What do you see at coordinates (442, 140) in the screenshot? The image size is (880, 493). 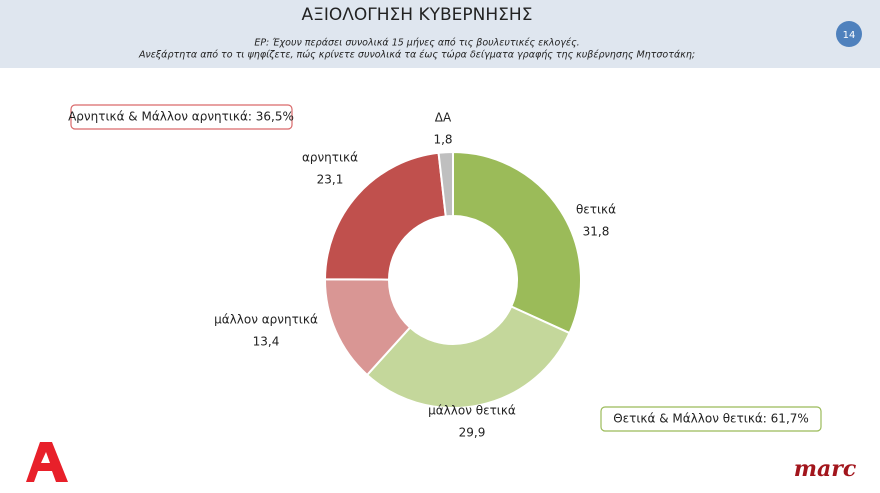 I see `value-label: 1,8` at bounding box center [442, 140].